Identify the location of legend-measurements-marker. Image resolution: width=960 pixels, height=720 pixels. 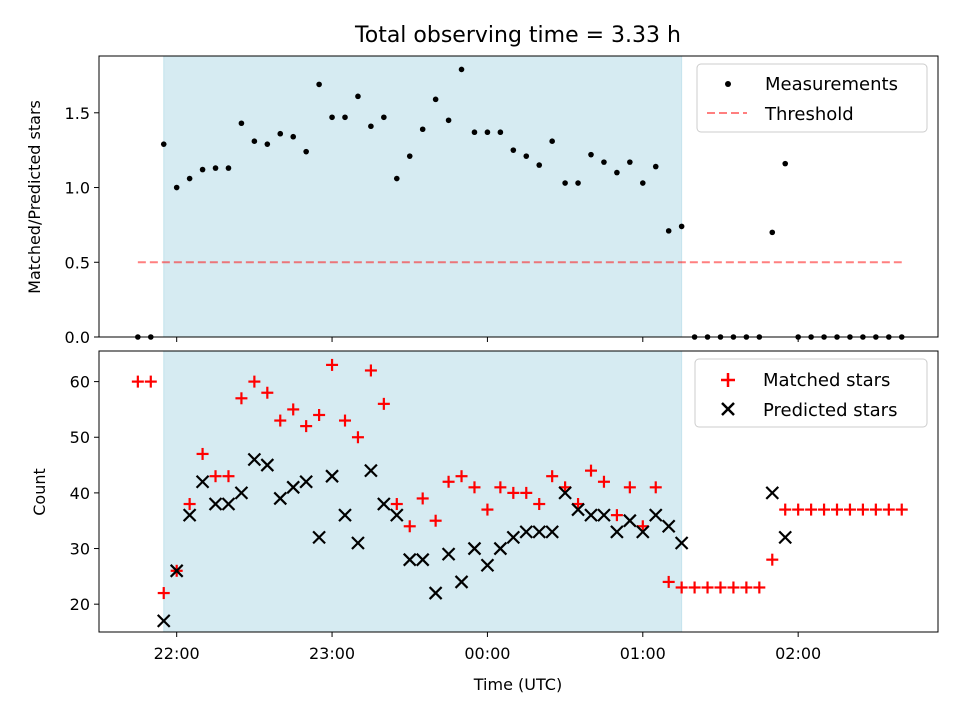
(728, 84).